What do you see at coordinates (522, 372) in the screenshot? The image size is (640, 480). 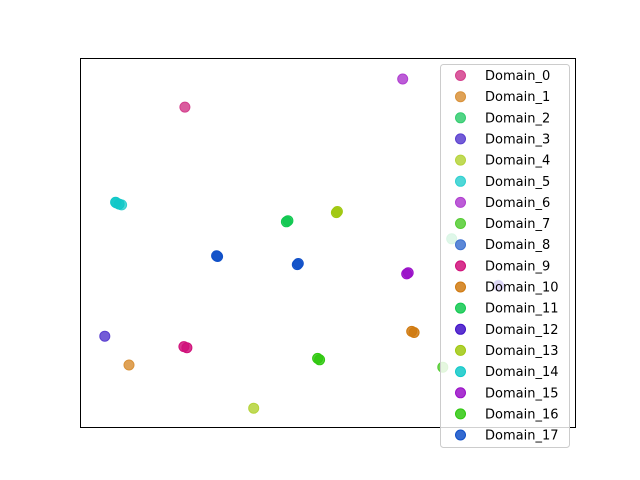 I see `legend-label-domain-14: Domain_14` at bounding box center [522, 372].